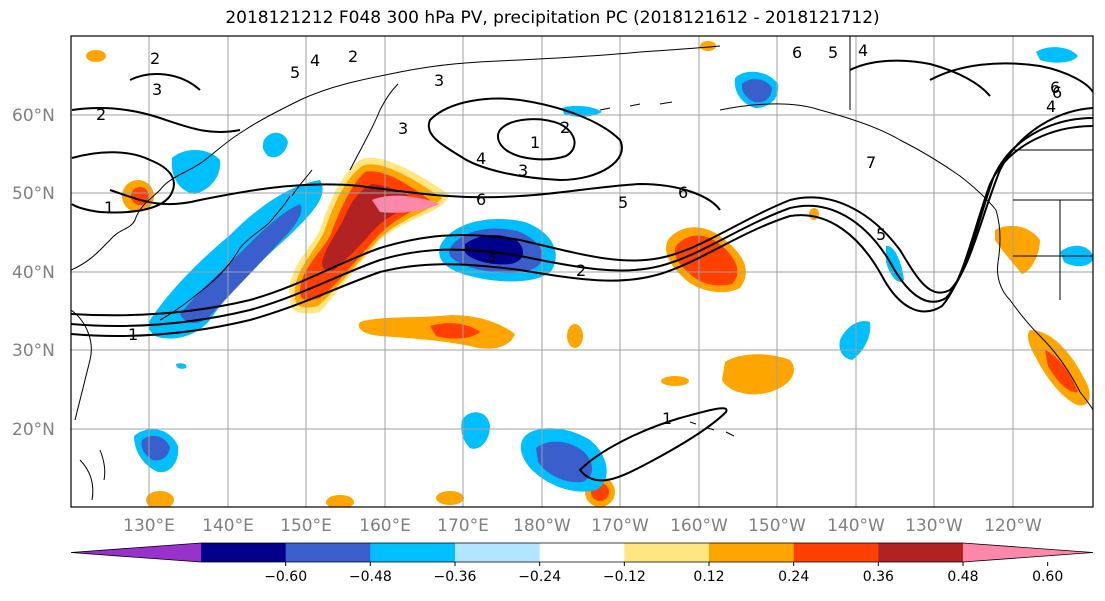  What do you see at coordinates (136, 552) in the screenshot?
I see `colorbar-extend-low` at bounding box center [136, 552].